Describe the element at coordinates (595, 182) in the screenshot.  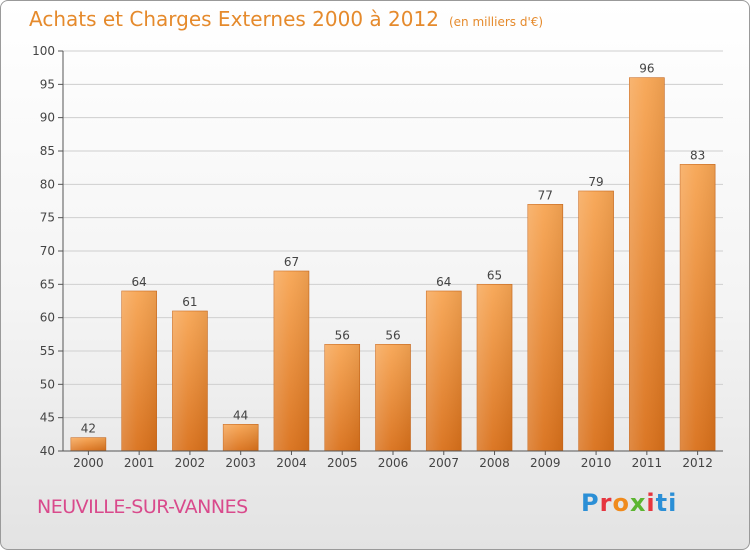
I see `bar-value-label: 79` at that location.